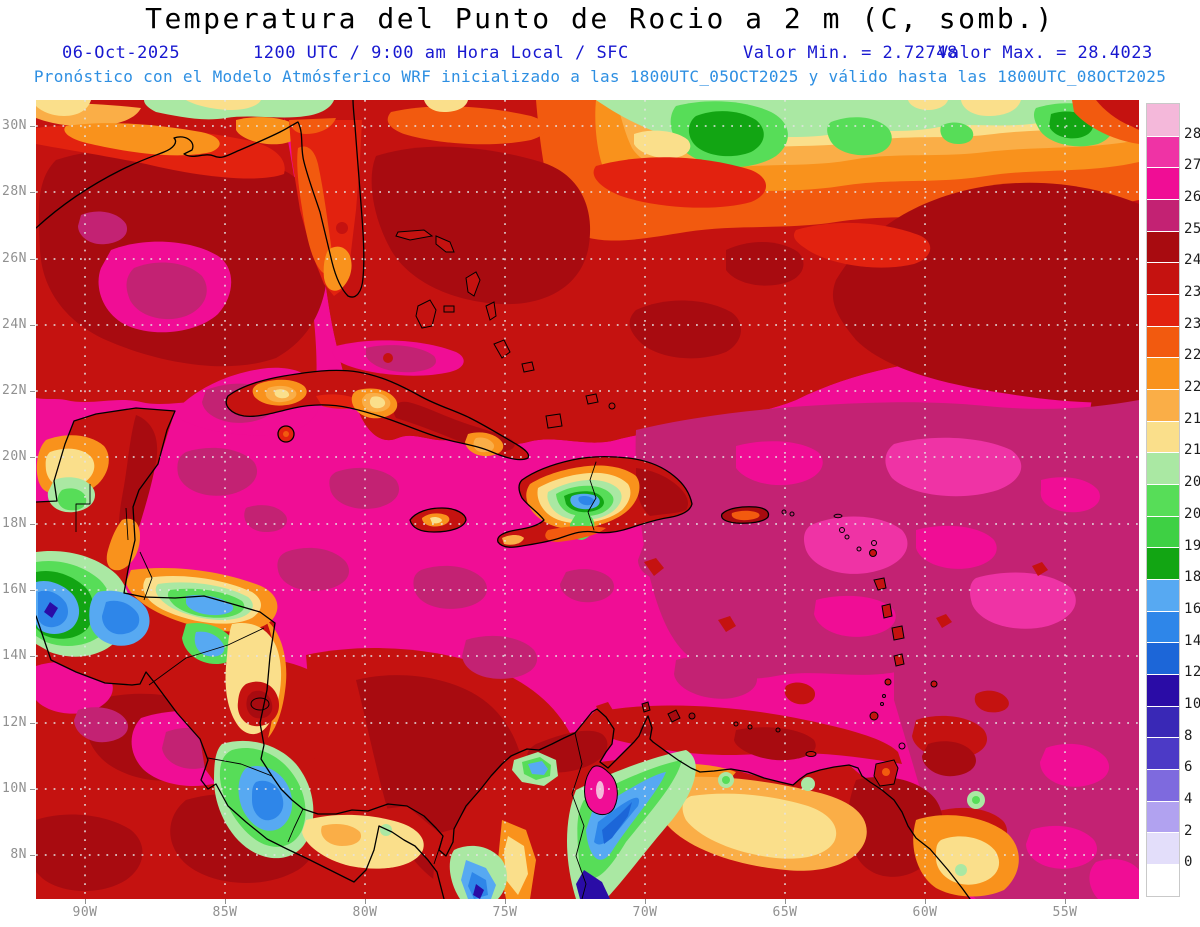 This screenshot has height=927, width=1200. Describe the element at coordinates (85, 912) in the screenshot. I see `lon-tick-label: 90W` at that location.